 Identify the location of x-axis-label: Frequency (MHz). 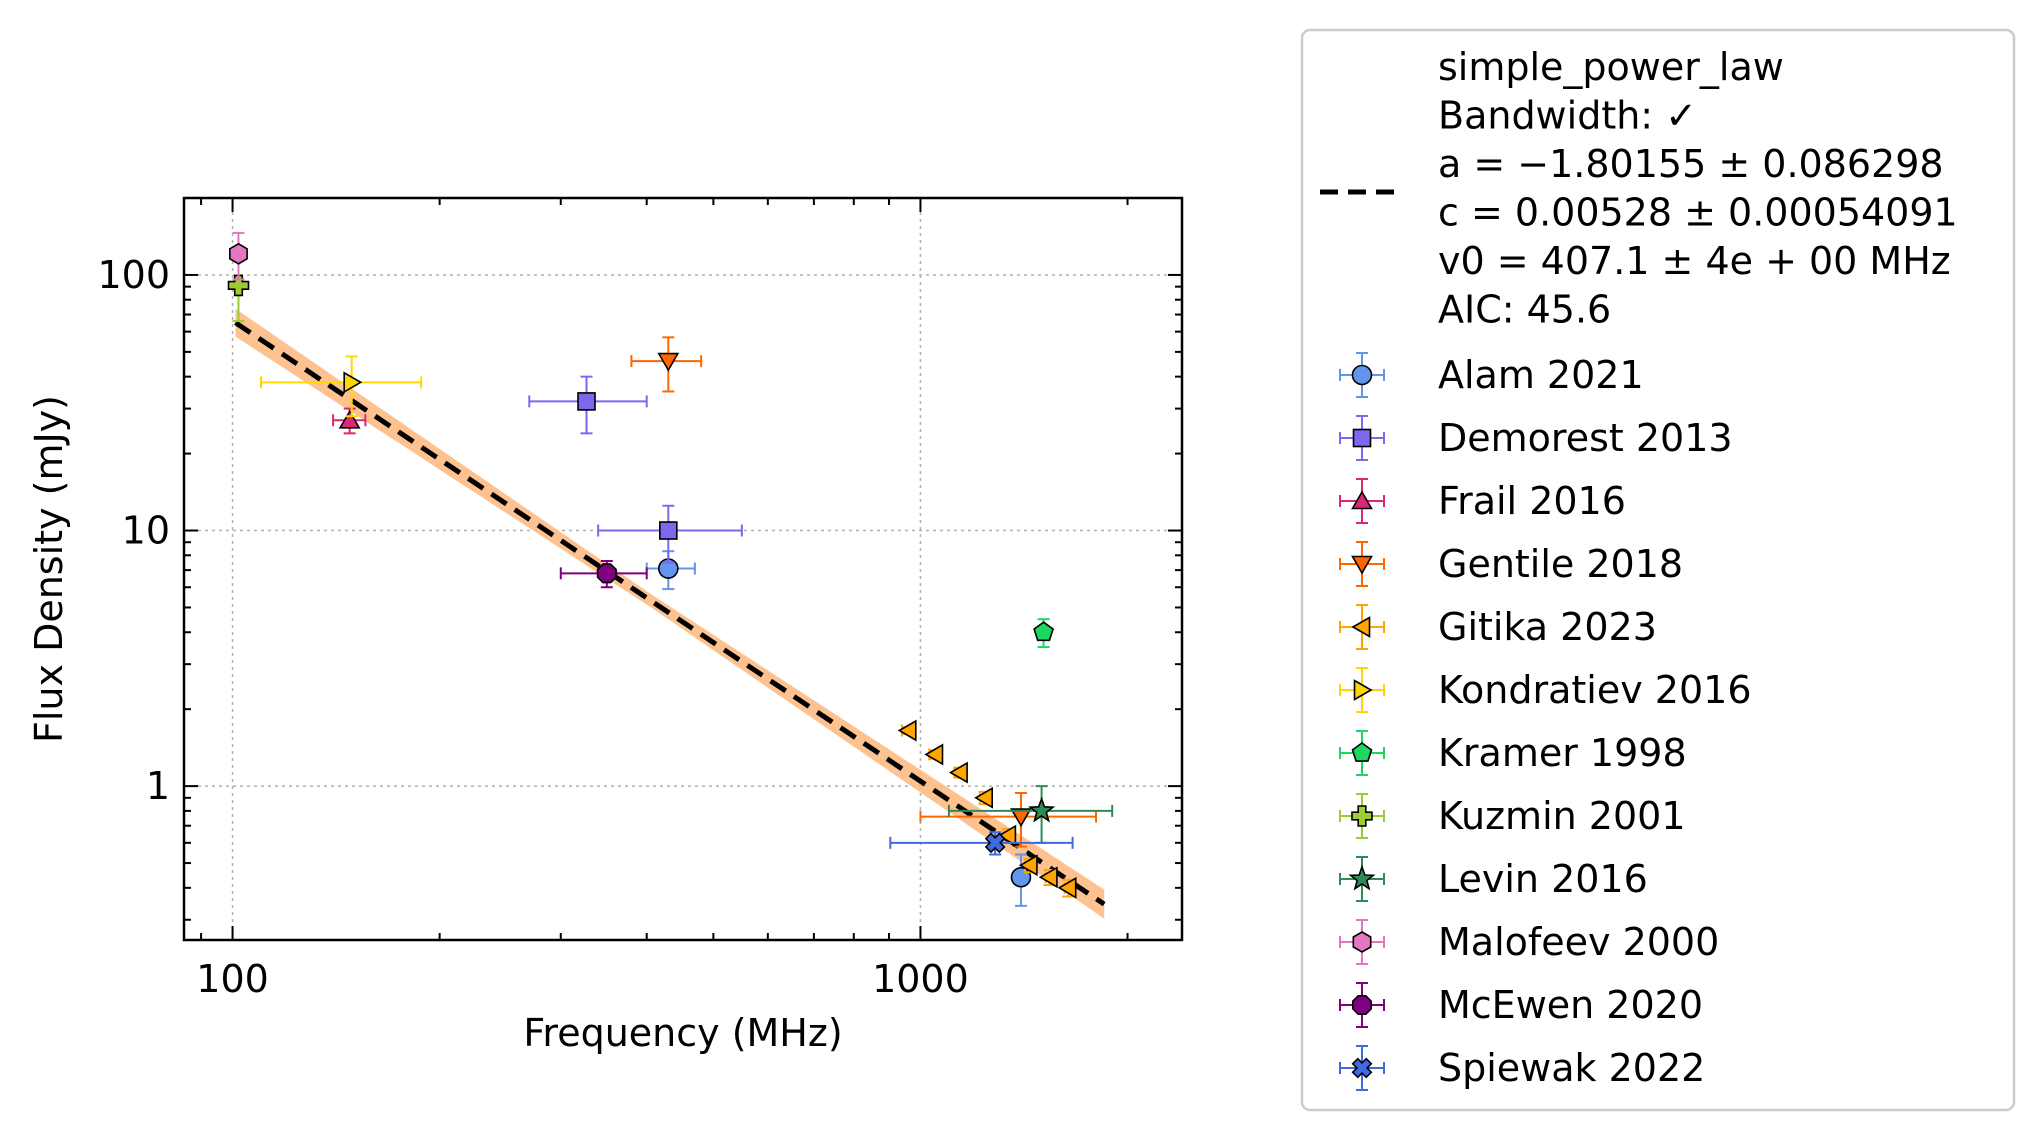
(682, 1033).